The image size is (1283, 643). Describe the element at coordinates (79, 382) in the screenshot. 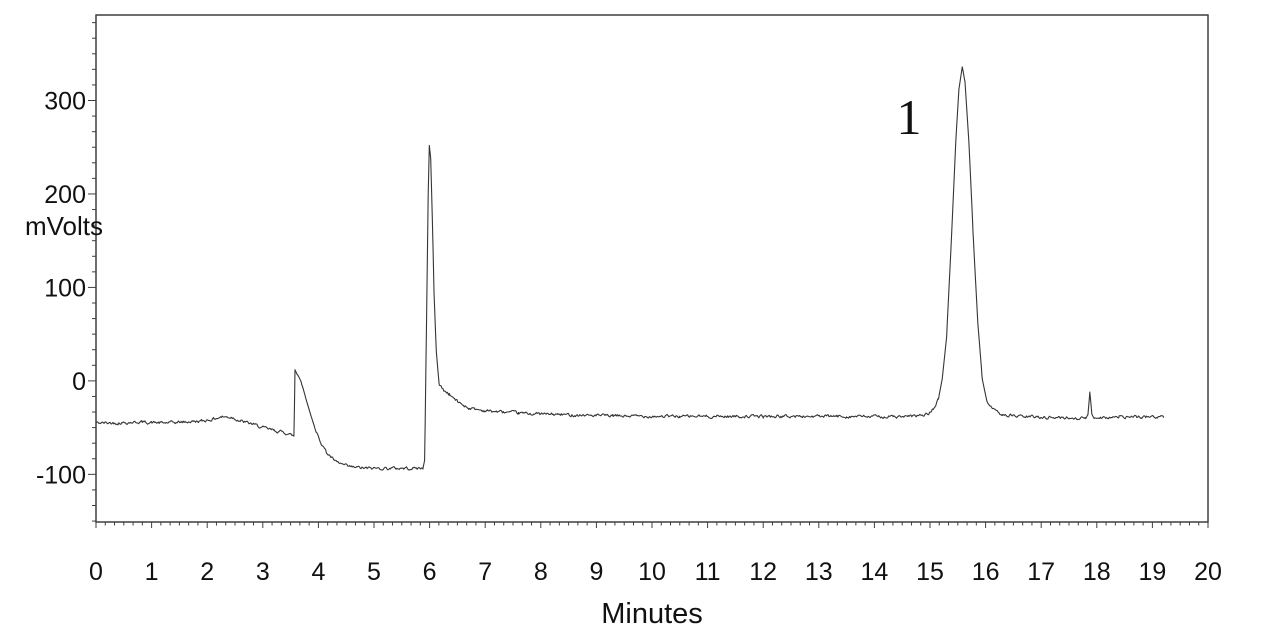

I see `y-tick-label: 0` at that location.